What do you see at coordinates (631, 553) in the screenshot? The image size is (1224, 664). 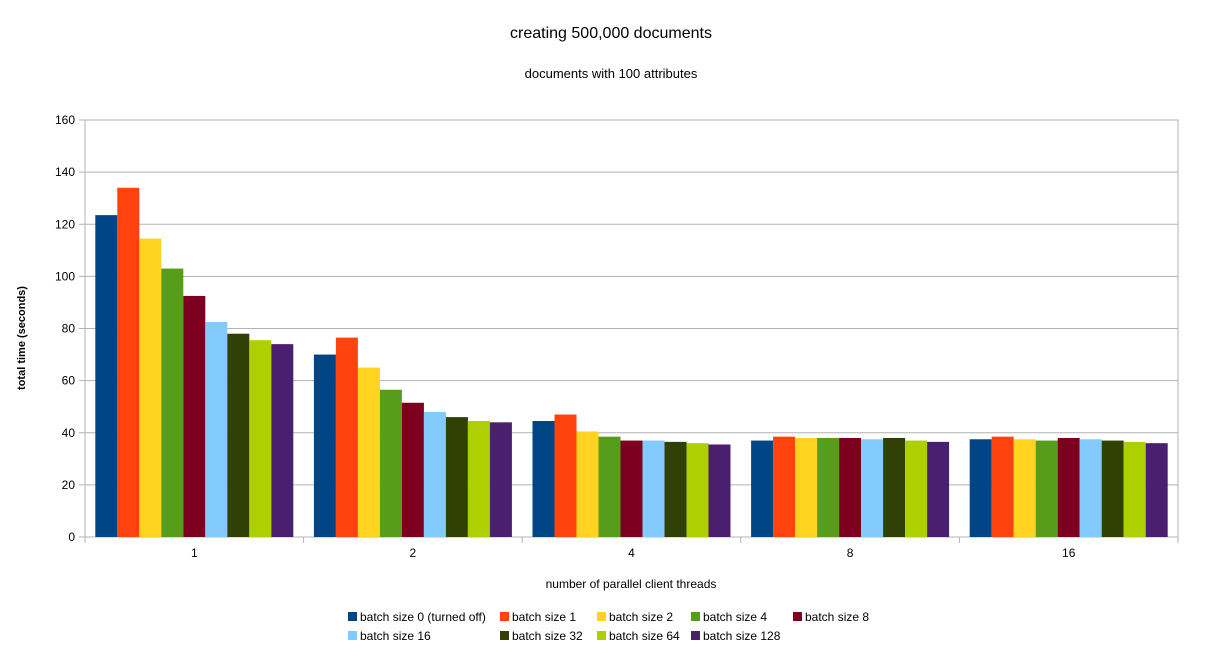 I see `x-tick-label: 4` at bounding box center [631, 553].